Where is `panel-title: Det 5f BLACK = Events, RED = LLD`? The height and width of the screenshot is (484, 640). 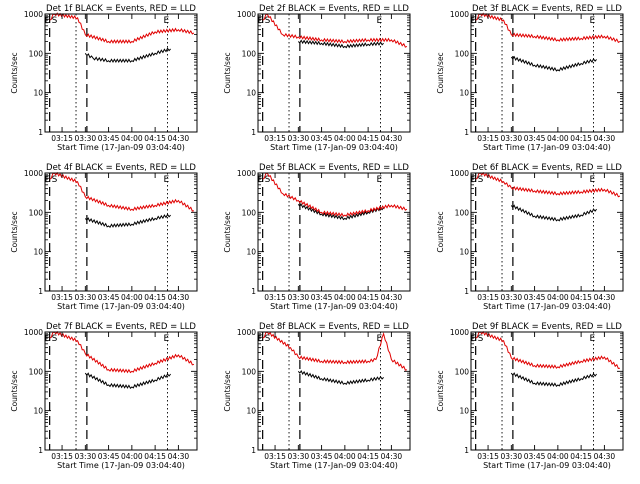
panel-title: Det 5f BLACK = Events, RED = LLD is located at coordinates (334, 168).